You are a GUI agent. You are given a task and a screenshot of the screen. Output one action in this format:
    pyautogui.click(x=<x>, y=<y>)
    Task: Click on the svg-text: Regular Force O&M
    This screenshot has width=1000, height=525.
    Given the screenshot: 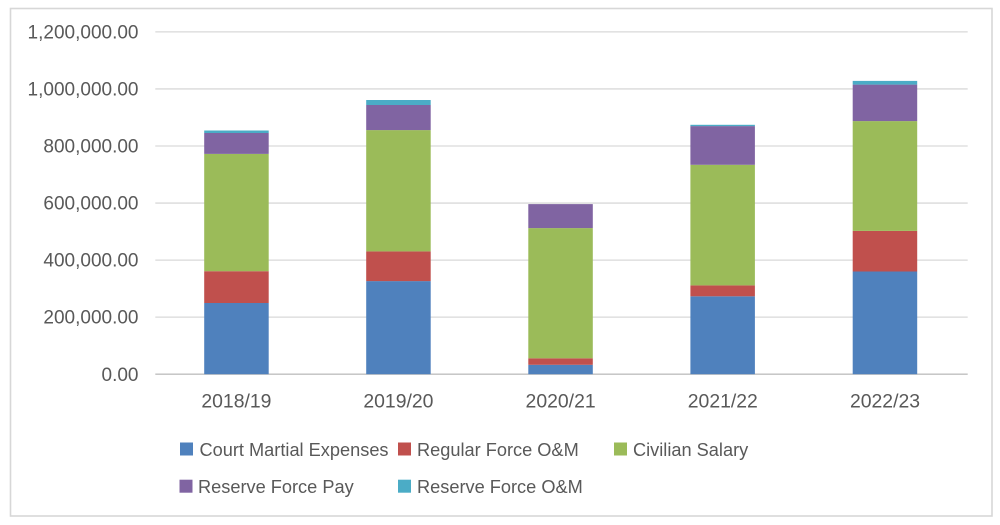 What is the action you would take?
    pyautogui.click(x=498, y=450)
    